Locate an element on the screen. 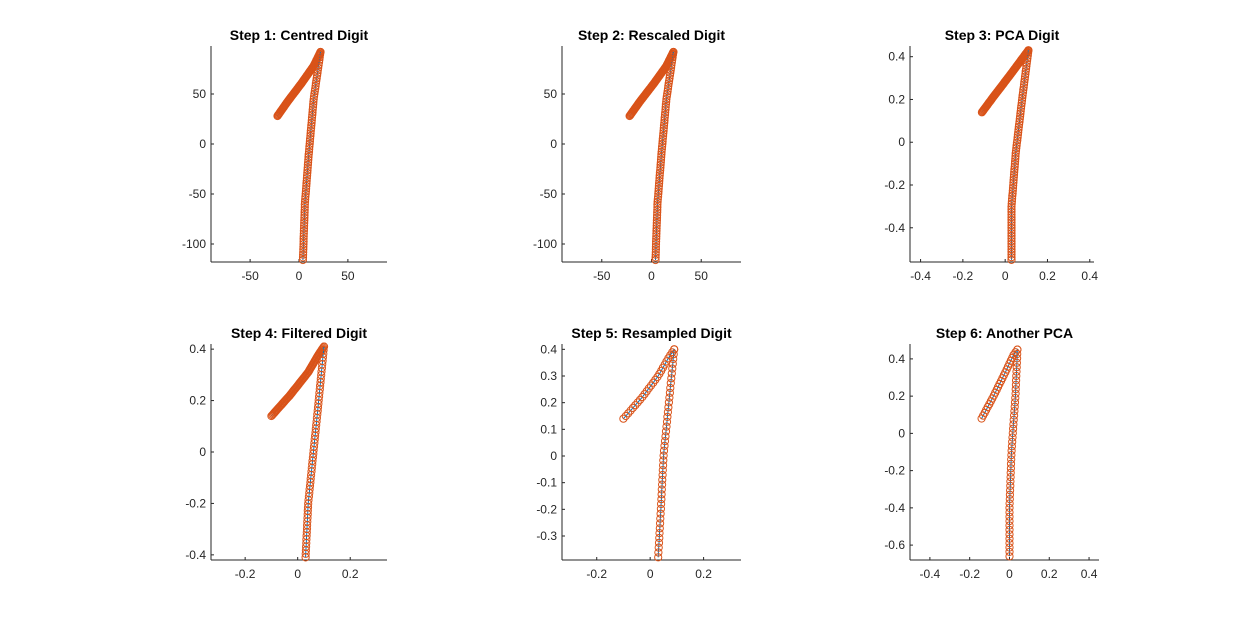  y-tick-label: 0.3 is located at coordinates (548, 376).